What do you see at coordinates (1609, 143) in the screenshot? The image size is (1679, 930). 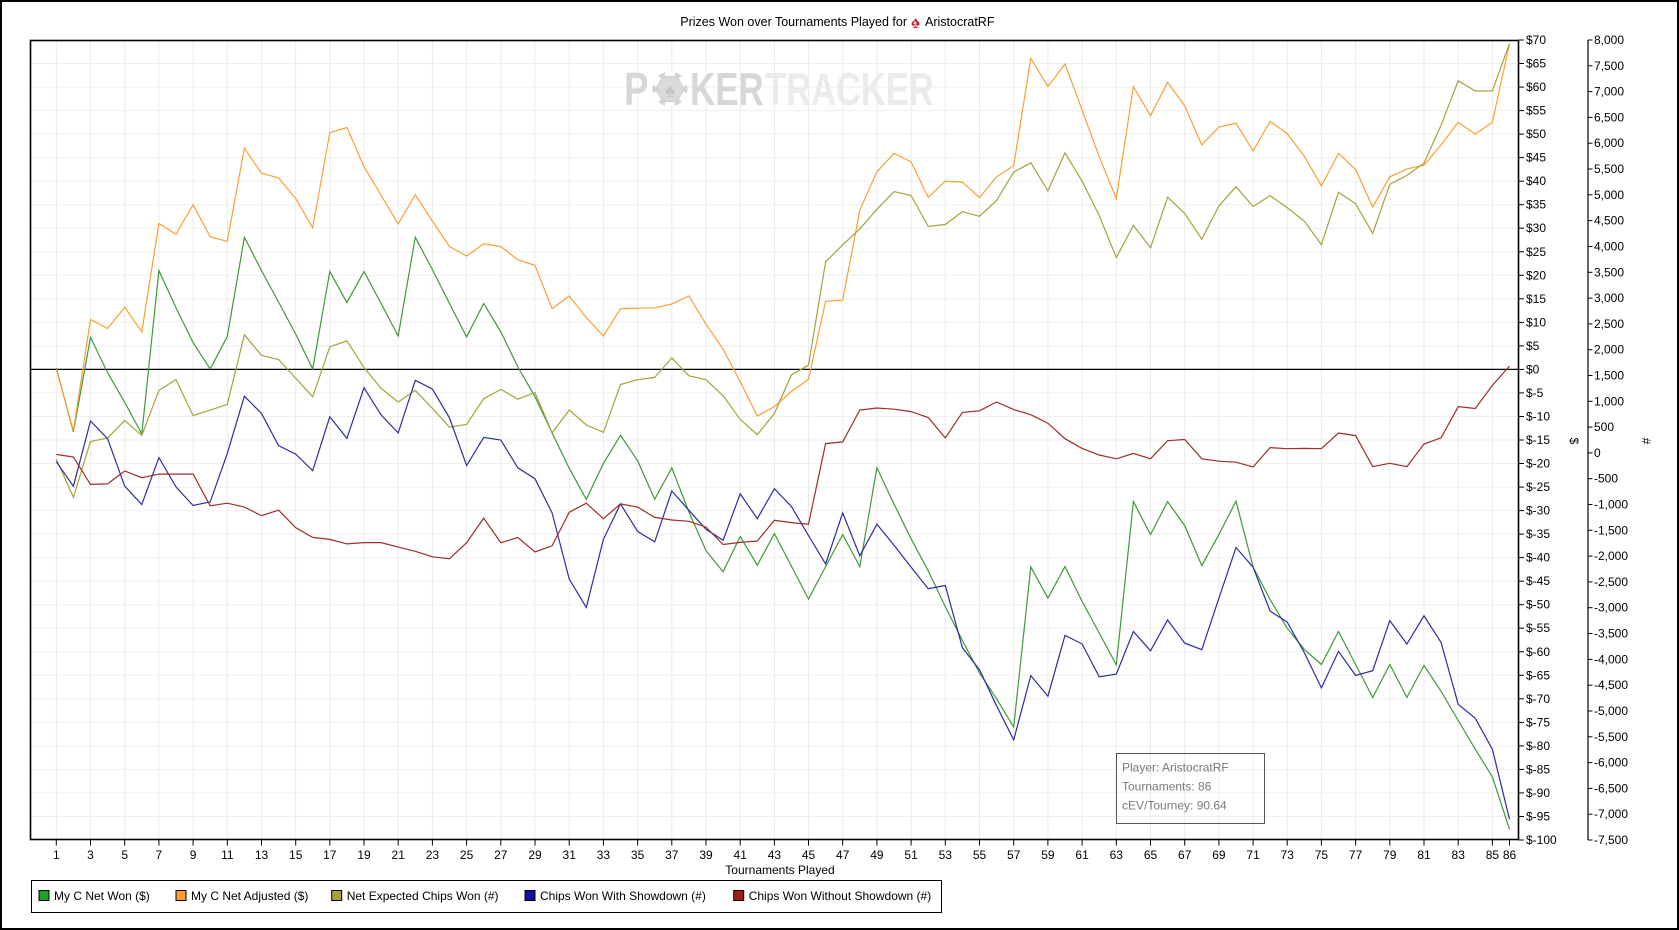 I see `svg-text: 6,000` at bounding box center [1609, 143].